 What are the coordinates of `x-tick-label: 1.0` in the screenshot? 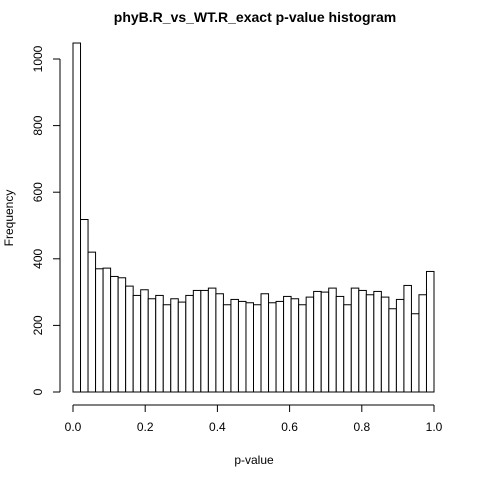 It's located at (434, 427).